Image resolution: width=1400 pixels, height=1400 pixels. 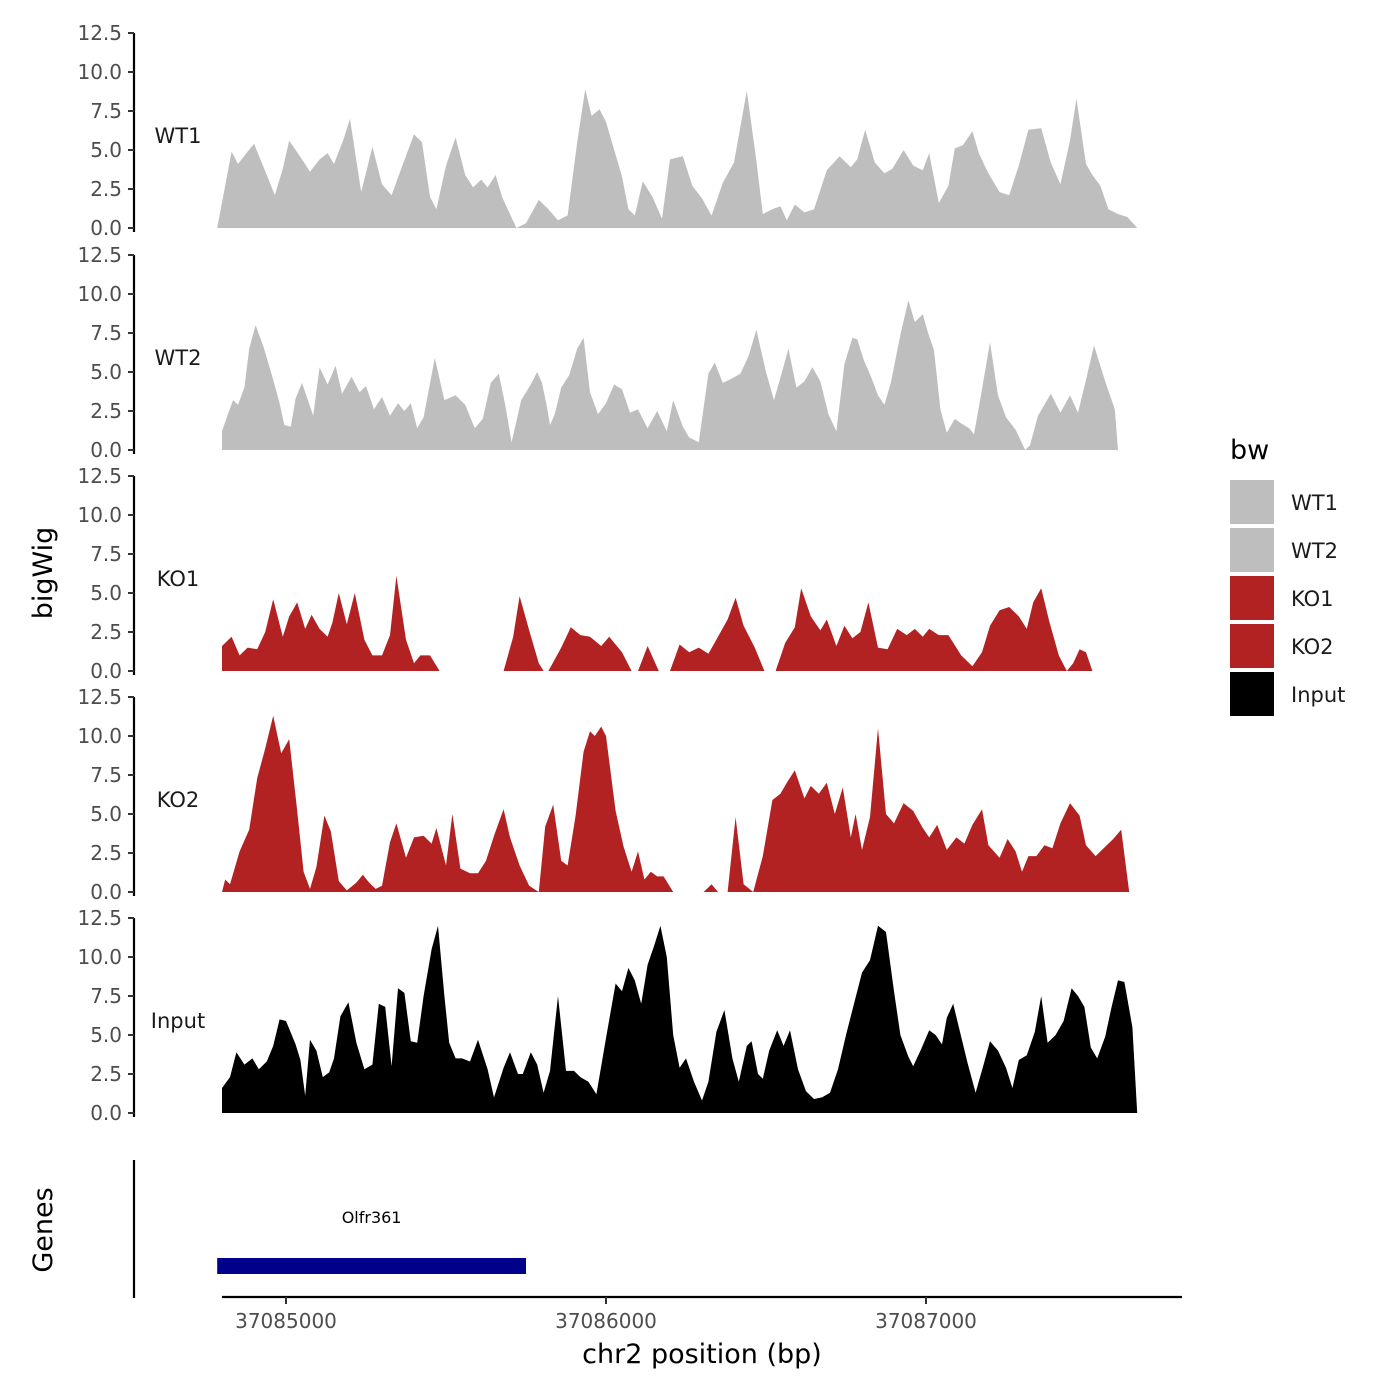 What do you see at coordinates (178, 800) in the screenshot?
I see `track-label: KO2` at bounding box center [178, 800].